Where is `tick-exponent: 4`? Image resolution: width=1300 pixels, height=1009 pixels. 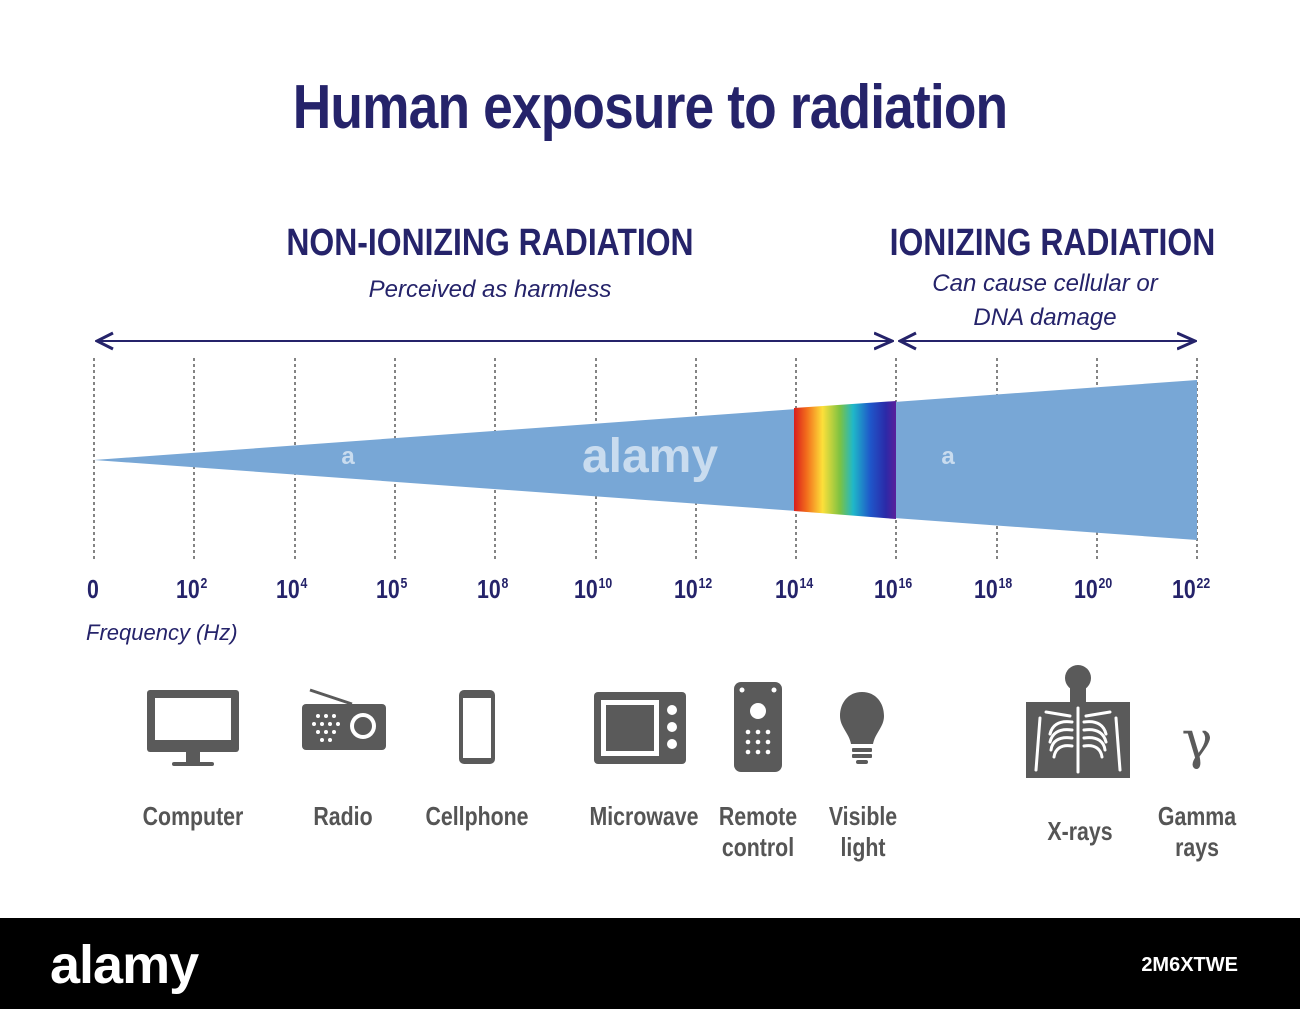 tick-exponent: 4 is located at coordinates (304, 583).